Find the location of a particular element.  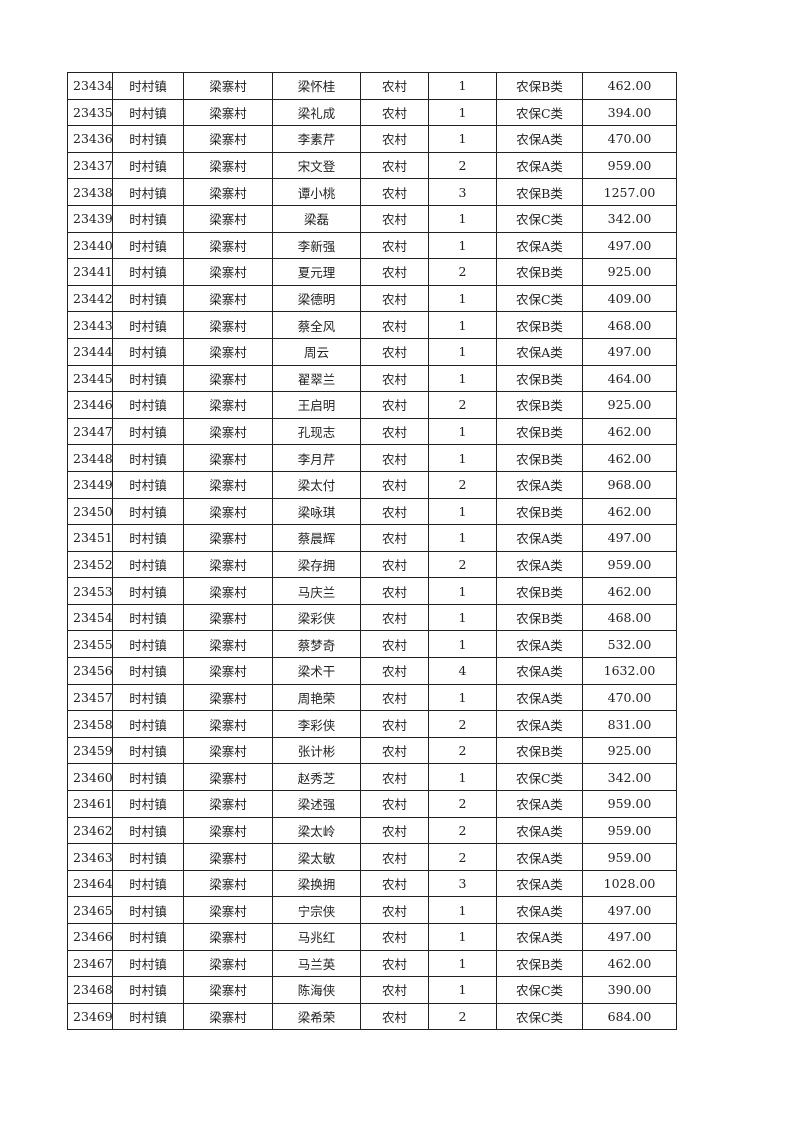

table-row: 23466 时村镇 梁寨村 马兆红 农村 1 农保A类 497.00 is located at coordinates (372, 937).